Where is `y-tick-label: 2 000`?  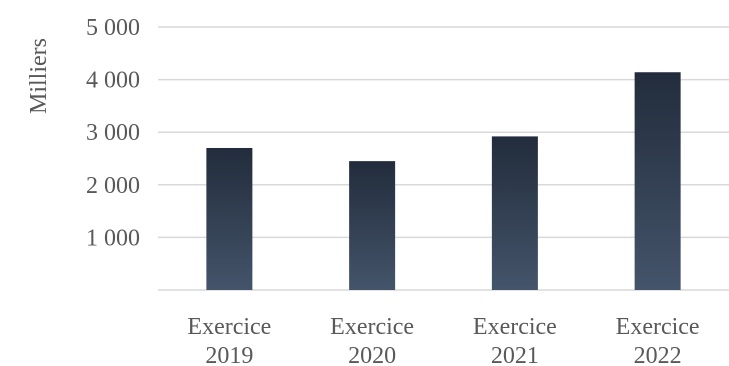
y-tick-label: 2 000 is located at coordinates (113, 186).